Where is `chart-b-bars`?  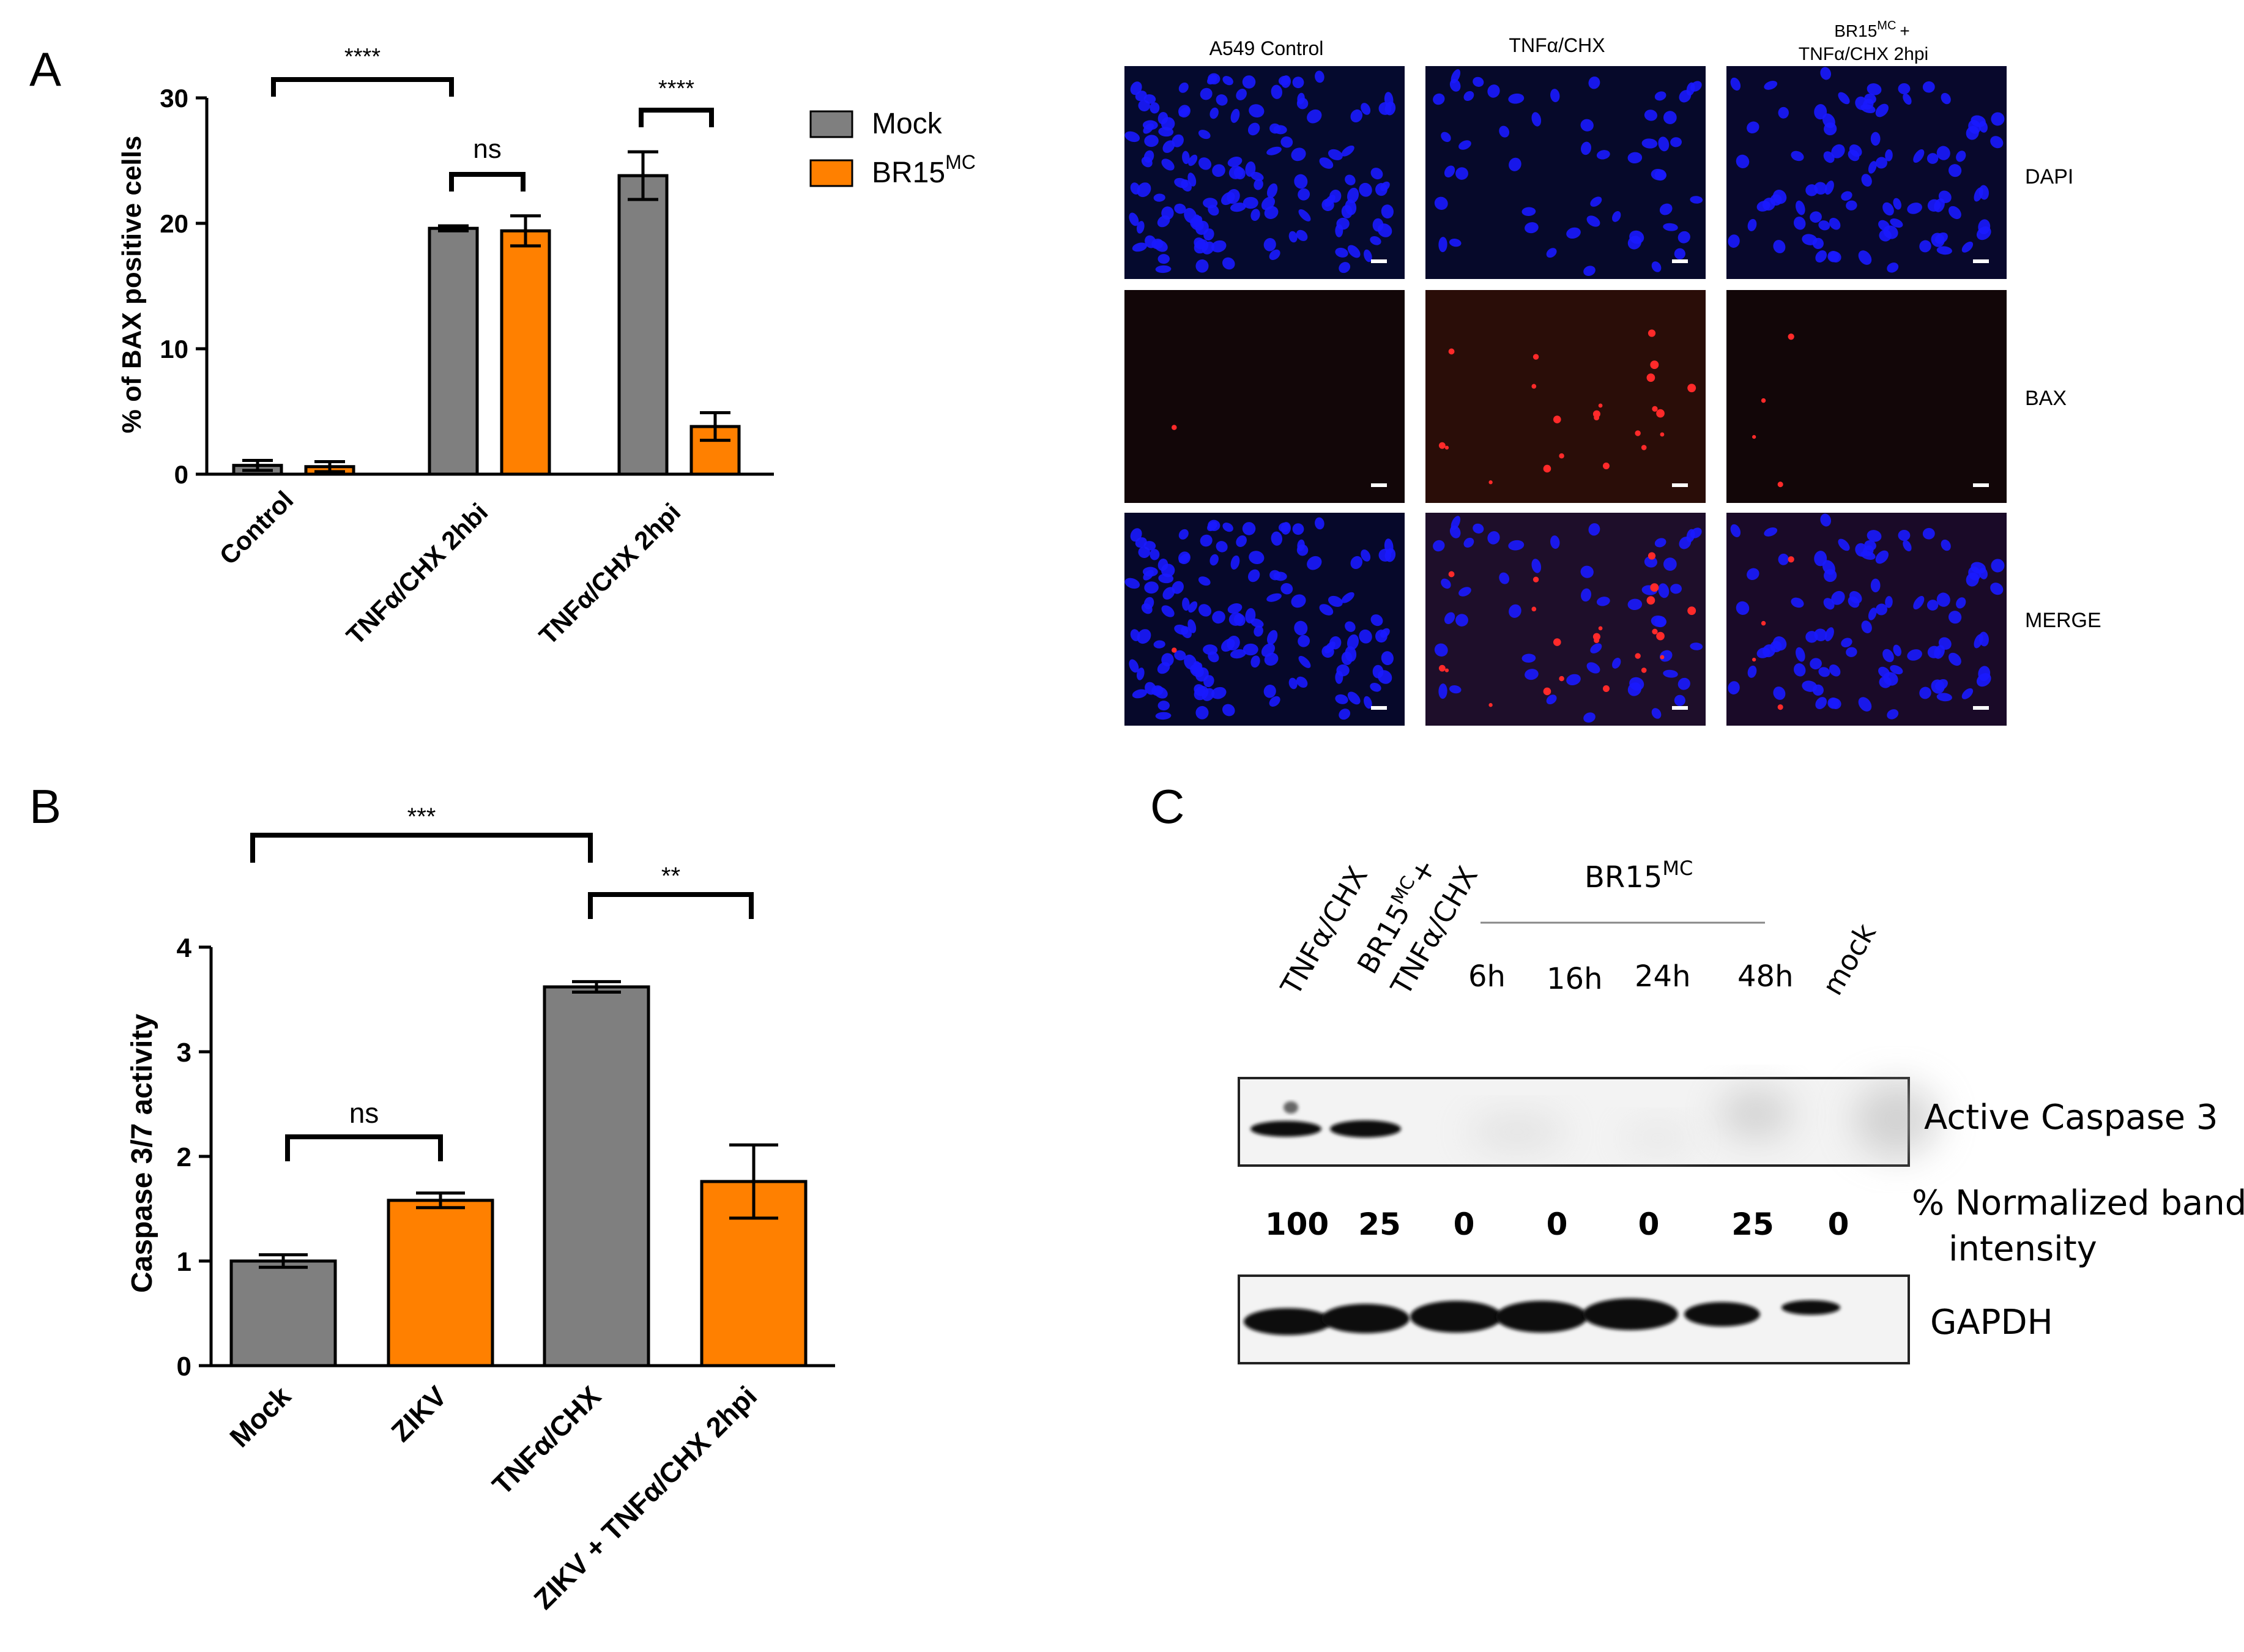 chart-b-bars is located at coordinates (518, 1173).